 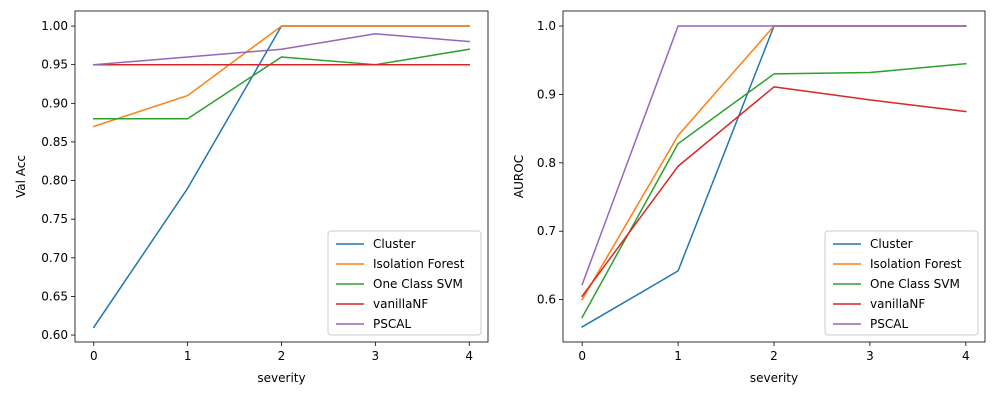 What do you see at coordinates (546, 163) in the screenshot?
I see `y-tick-label: 0.8` at bounding box center [546, 163].